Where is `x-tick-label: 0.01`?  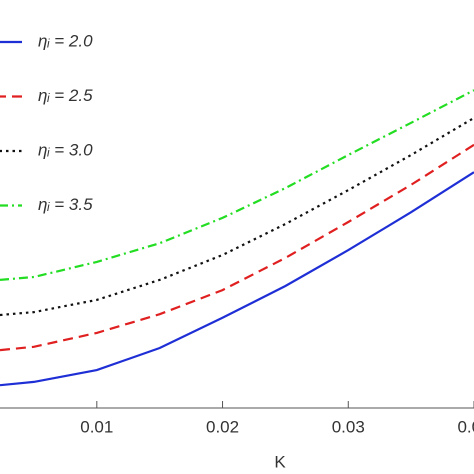
x-tick-label: 0.01 is located at coordinates (96, 426).